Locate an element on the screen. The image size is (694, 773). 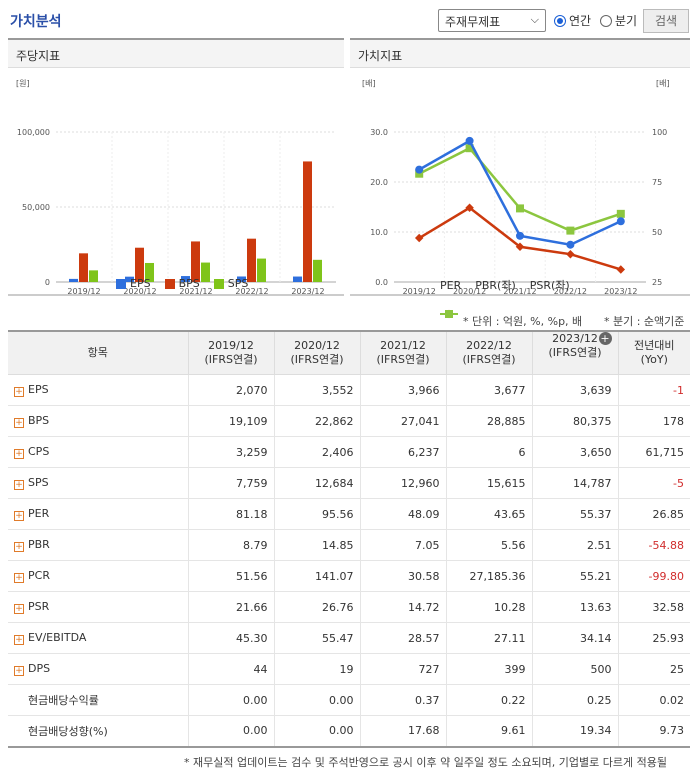
table-cell: 3,552 is located at coordinates (316, 390).